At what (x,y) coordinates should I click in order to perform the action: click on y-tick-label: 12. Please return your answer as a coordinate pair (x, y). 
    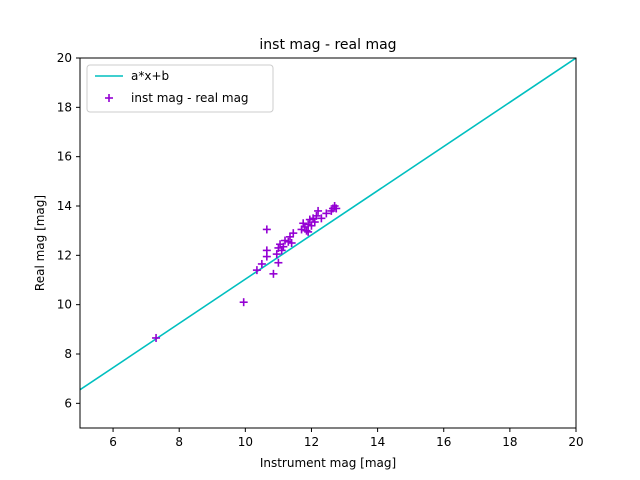
    Looking at the image, I should click on (64, 255).